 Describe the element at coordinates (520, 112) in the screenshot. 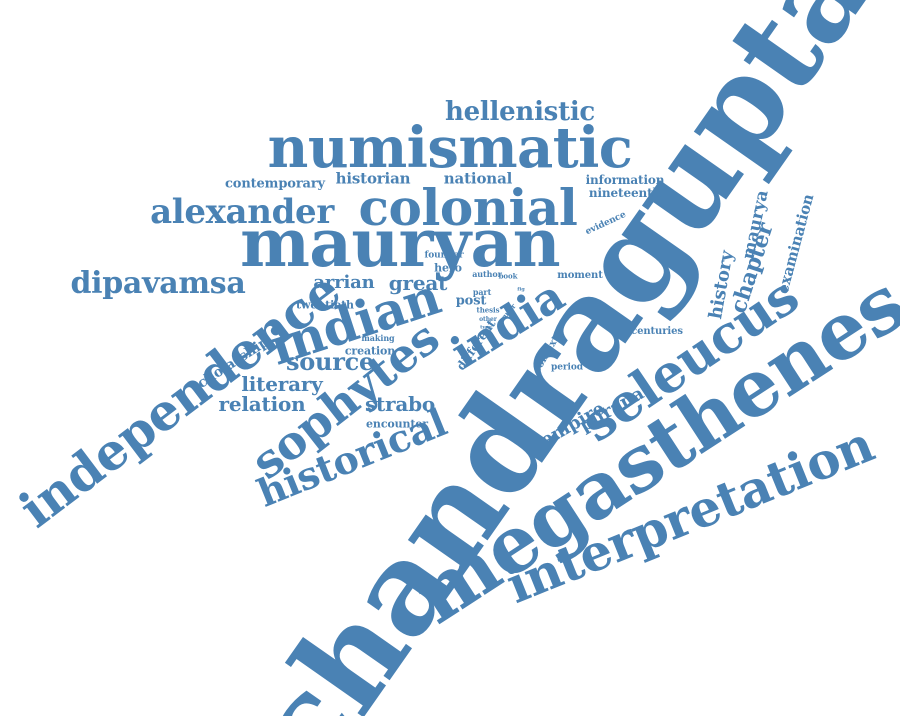

I see `word-hellenistic: hellenistic` at that location.